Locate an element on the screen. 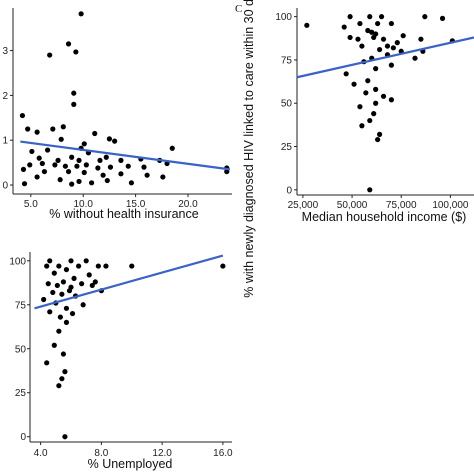 The image size is (474, 474). y-tick-label: 50 is located at coordinates (287, 104).